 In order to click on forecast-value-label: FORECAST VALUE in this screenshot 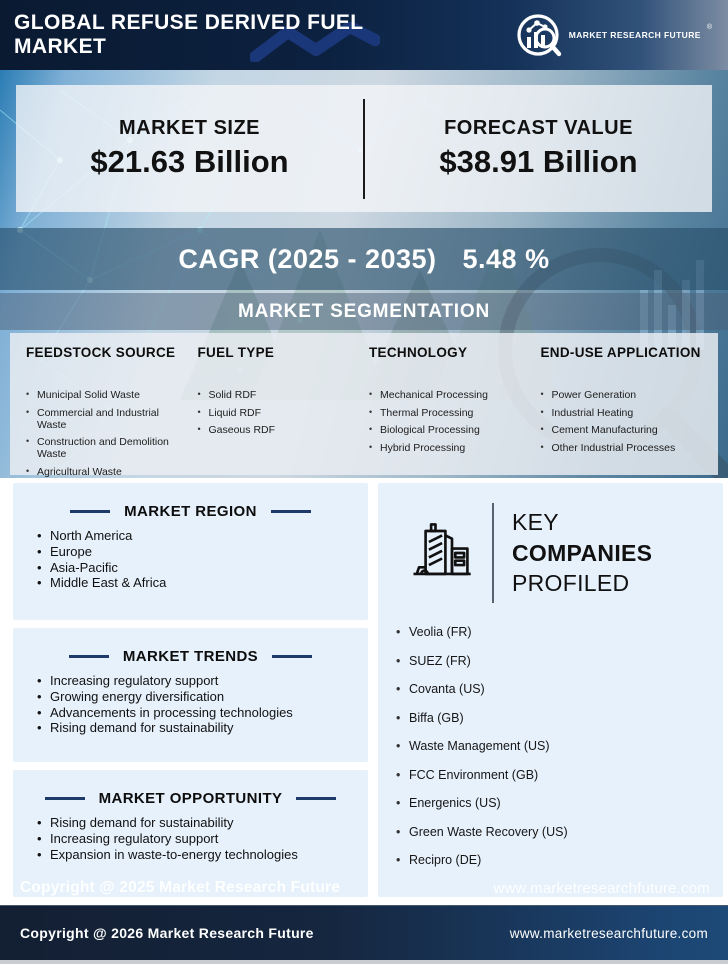, I will do `click(538, 128)`.